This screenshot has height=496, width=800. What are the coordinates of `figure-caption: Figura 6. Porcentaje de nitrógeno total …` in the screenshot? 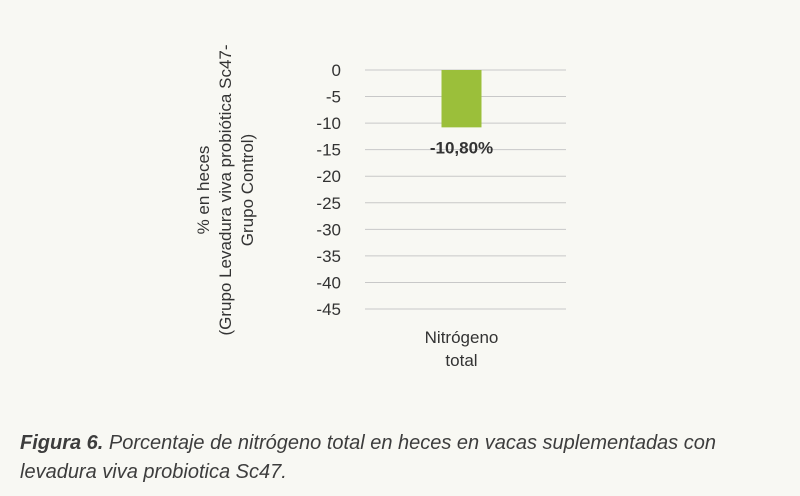 It's located at (405, 458).